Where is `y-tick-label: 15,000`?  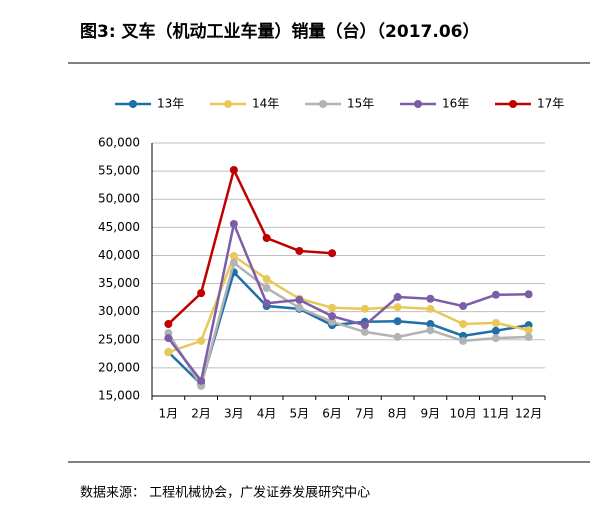 y-tick-label: 15,000 is located at coordinates (119, 396).